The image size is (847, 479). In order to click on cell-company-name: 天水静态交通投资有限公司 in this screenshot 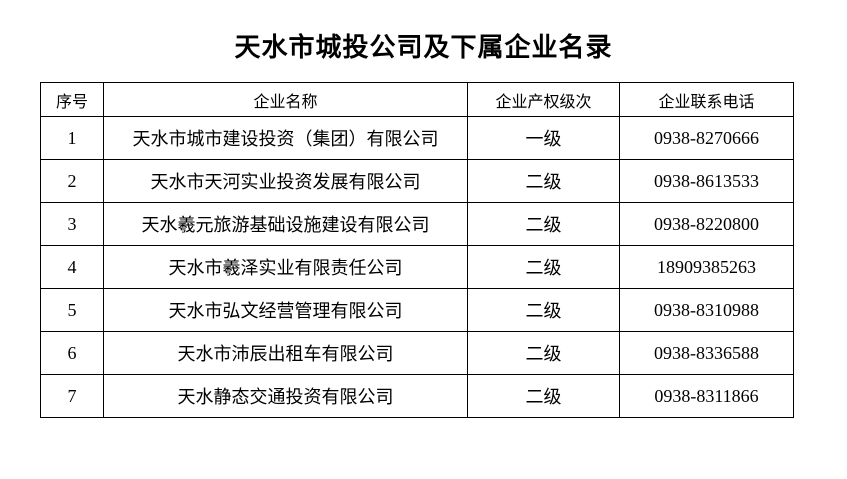, I will do `click(285, 396)`.